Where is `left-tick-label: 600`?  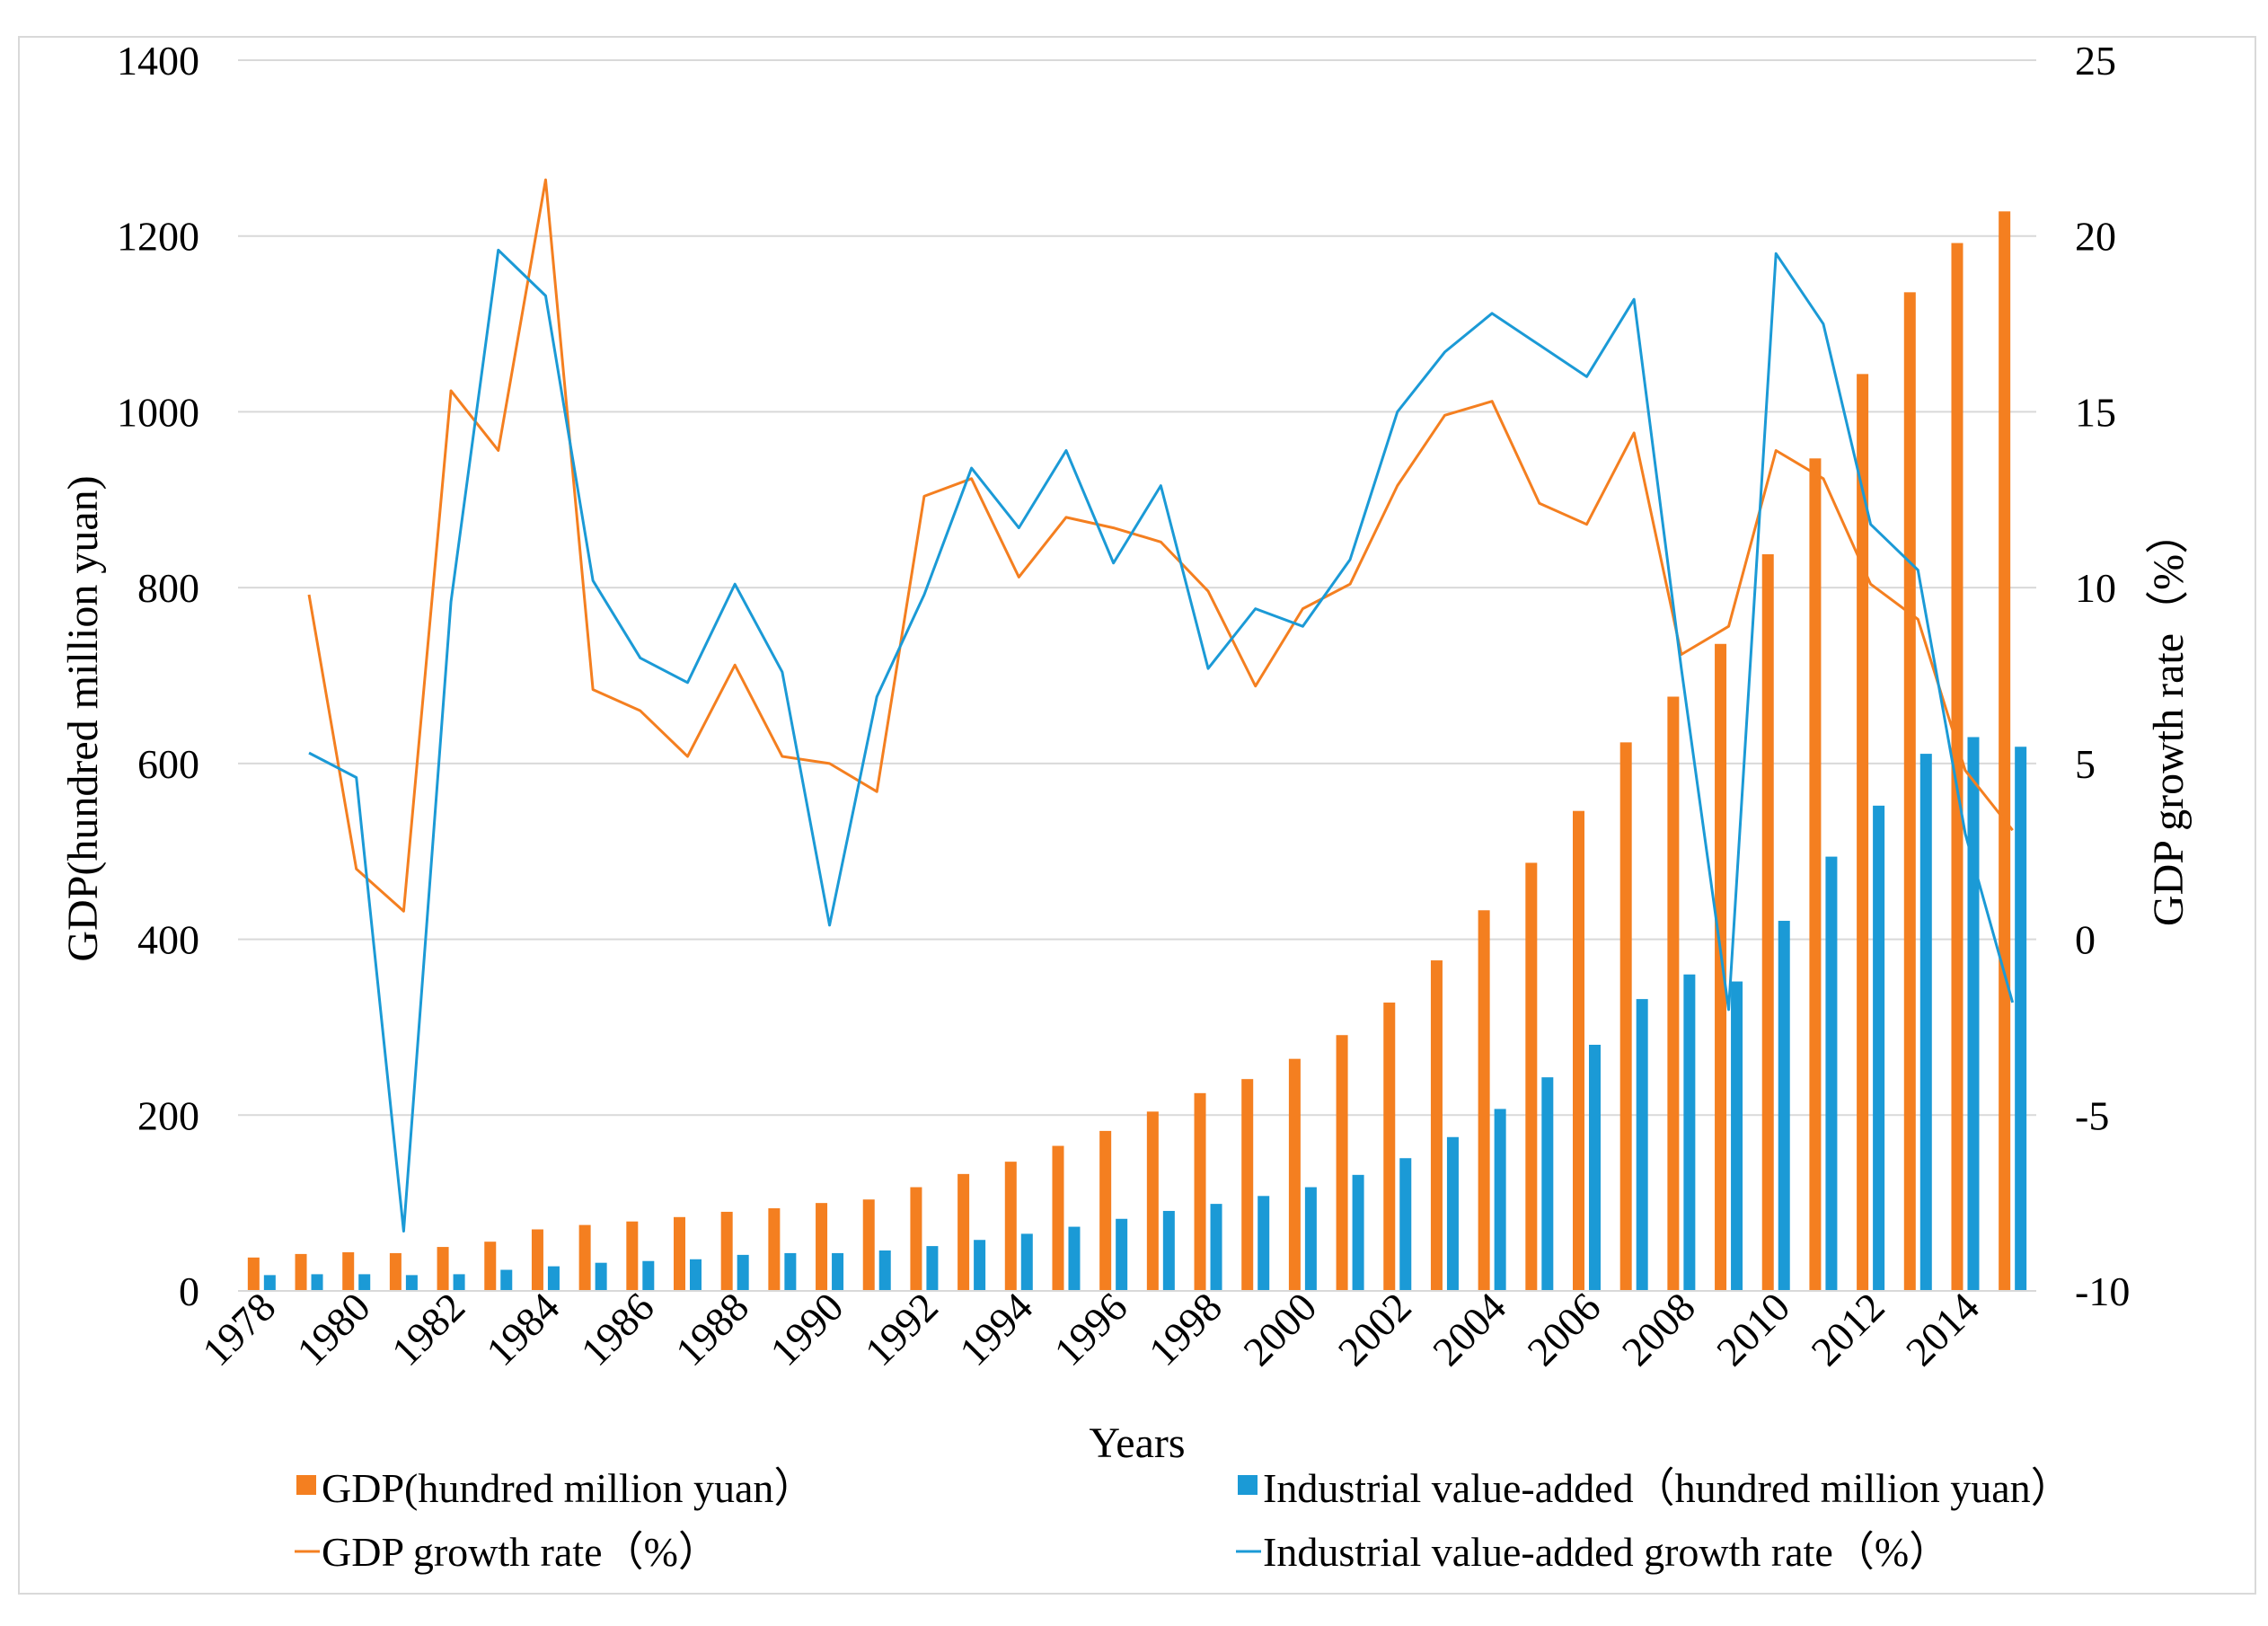 left-tick-label: 600 is located at coordinates (168, 764).